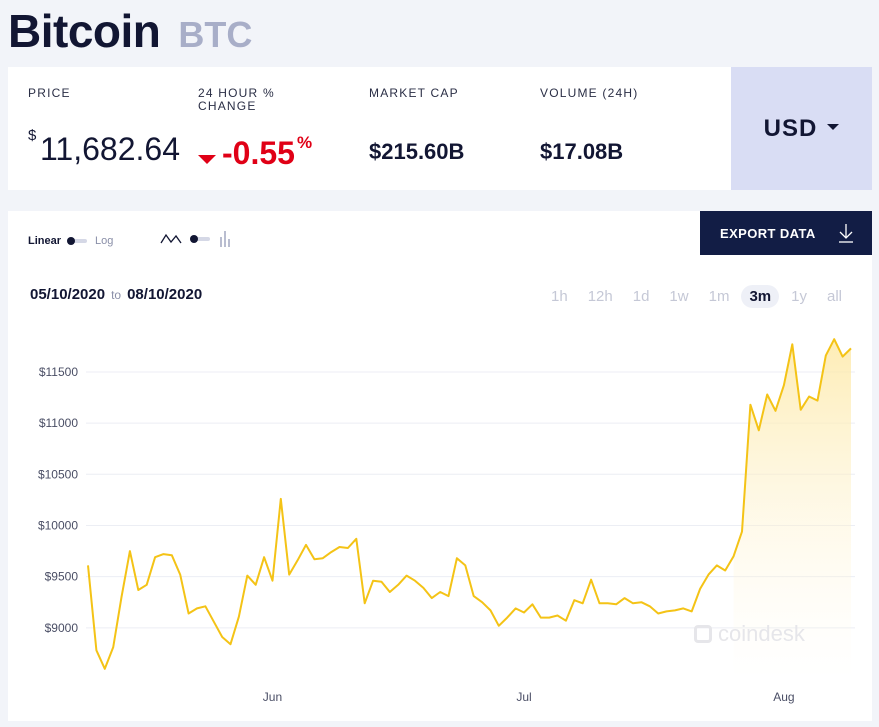  Describe the element at coordinates (272, 697) in the screenshot. I see `x-tick-label: Jun` at that location.